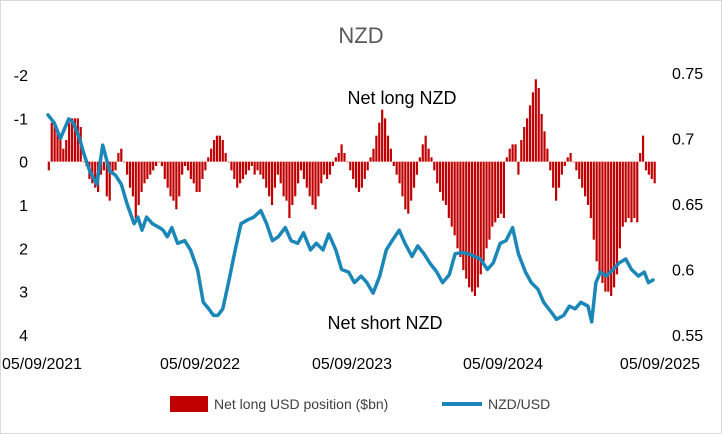 Image resolution: width=722 pixels, height=434 pixels. I want to click on legend-label-bar: Net long USD position ($bn), so click(301, 404).